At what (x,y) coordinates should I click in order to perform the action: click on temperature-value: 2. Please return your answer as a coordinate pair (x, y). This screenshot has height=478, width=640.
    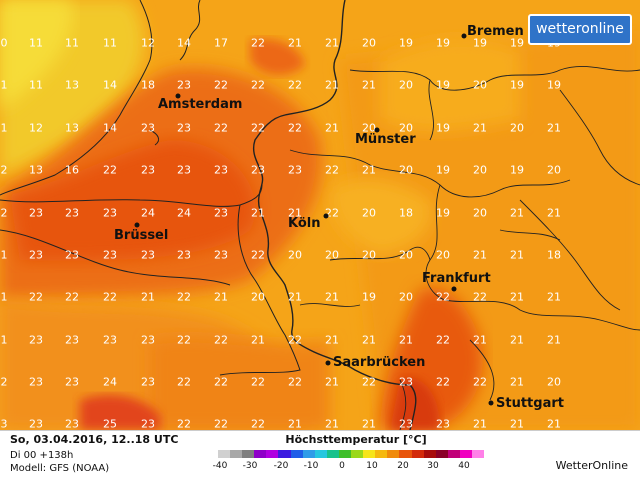
    Looking at the image, I should click on (4, 382).